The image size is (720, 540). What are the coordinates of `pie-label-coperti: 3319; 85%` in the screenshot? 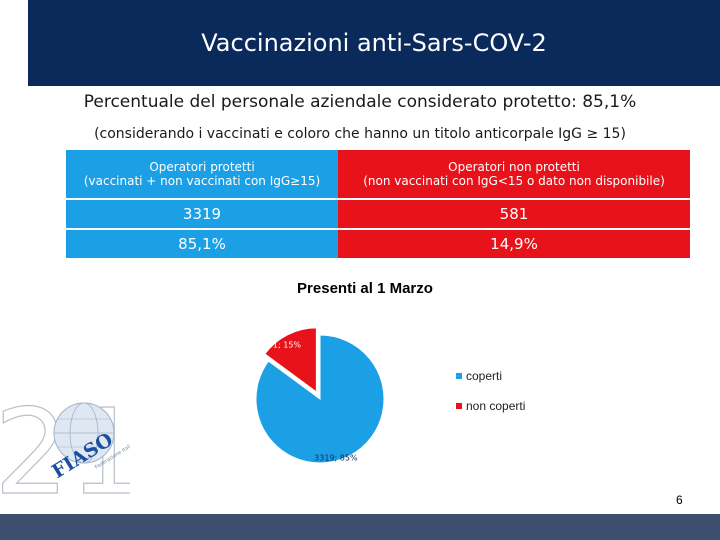 It's located at (336, 457).